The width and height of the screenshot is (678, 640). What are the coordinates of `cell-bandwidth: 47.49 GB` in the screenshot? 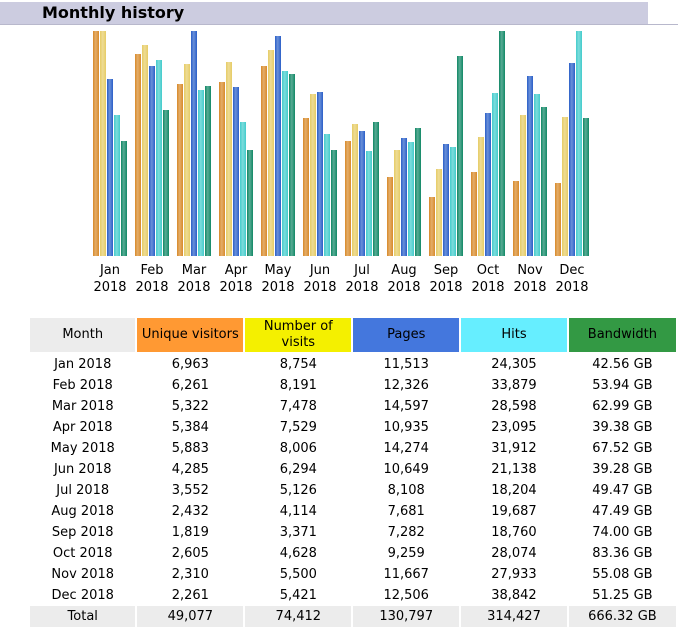 It's located at (622, 511).